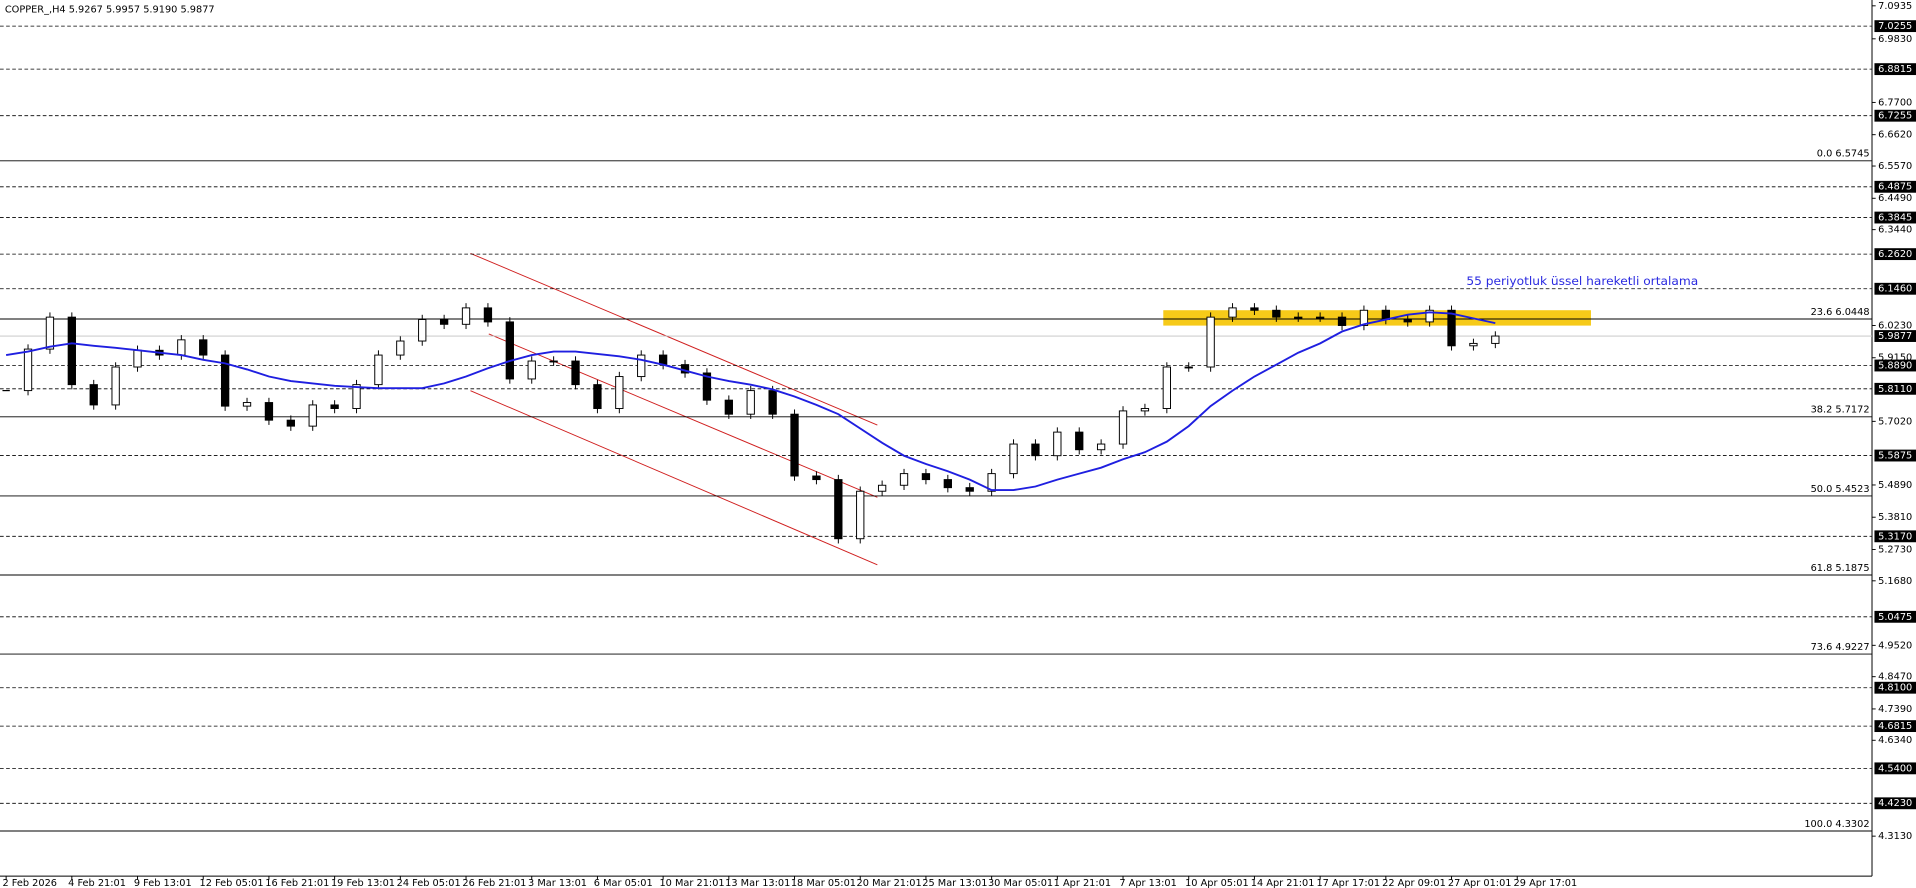  I want to click on x-tick-label: 1 Apr 21:01, so click(1082, 883).